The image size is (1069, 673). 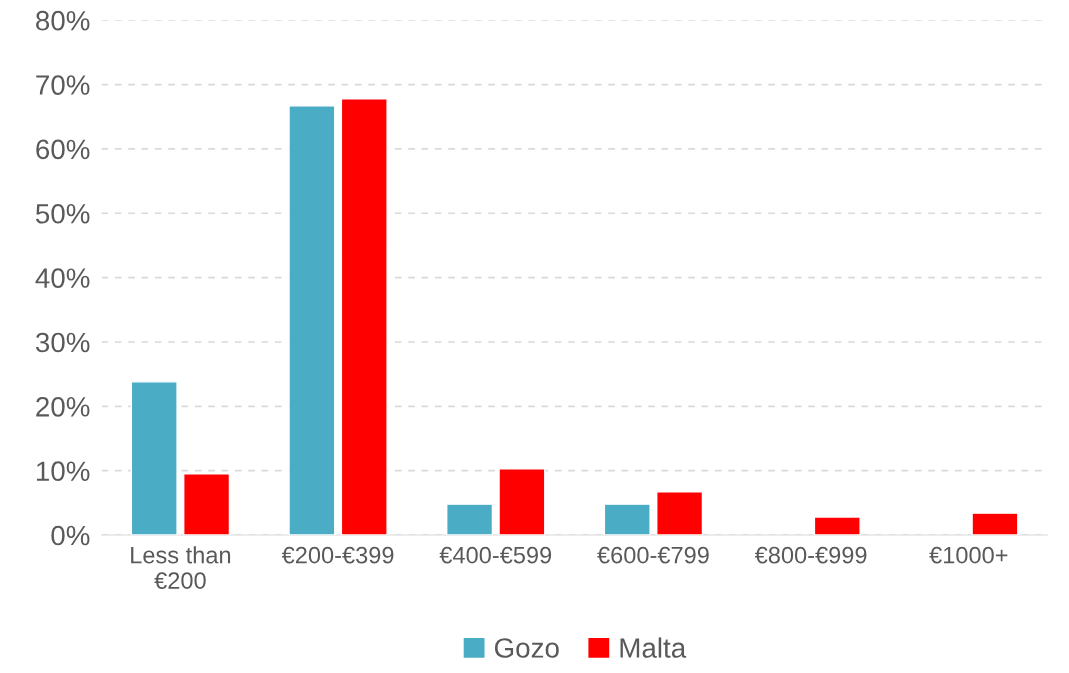 What do you see at coordinates (63, 20) in the screenshot?
I see `y-tick-label: 80%` at bounding box center [63, 20].